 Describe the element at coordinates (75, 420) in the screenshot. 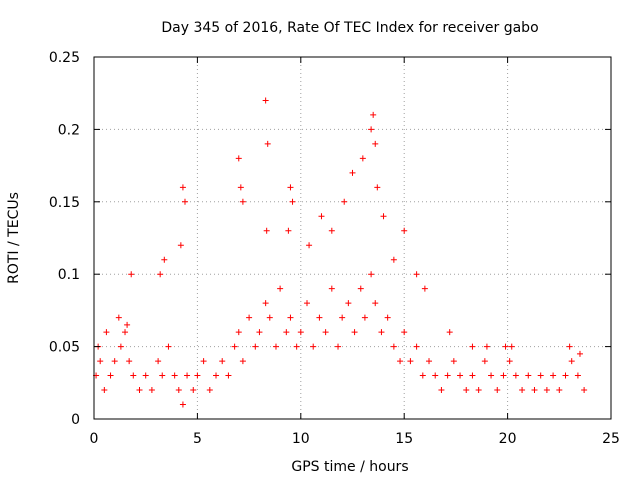

I see `y-tick-label: 0` at that location.